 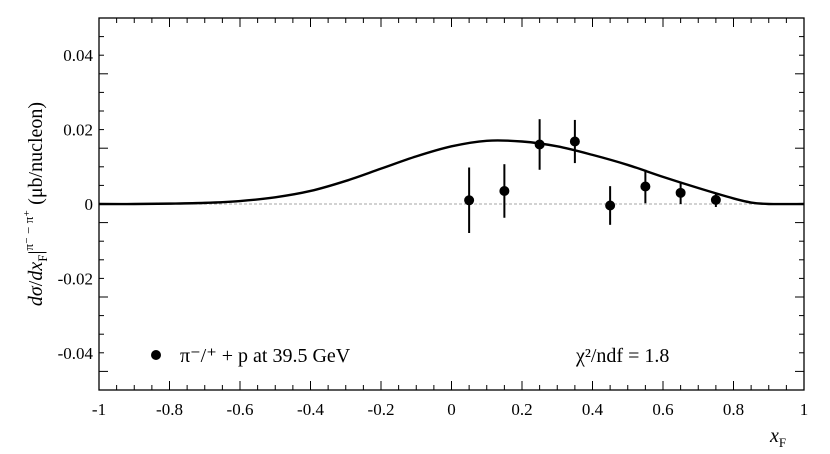 What do you see at coordinates (78, 55) in the screenshot?
I see `y-tick-label: 0.04` at bounding box center [78, 55].